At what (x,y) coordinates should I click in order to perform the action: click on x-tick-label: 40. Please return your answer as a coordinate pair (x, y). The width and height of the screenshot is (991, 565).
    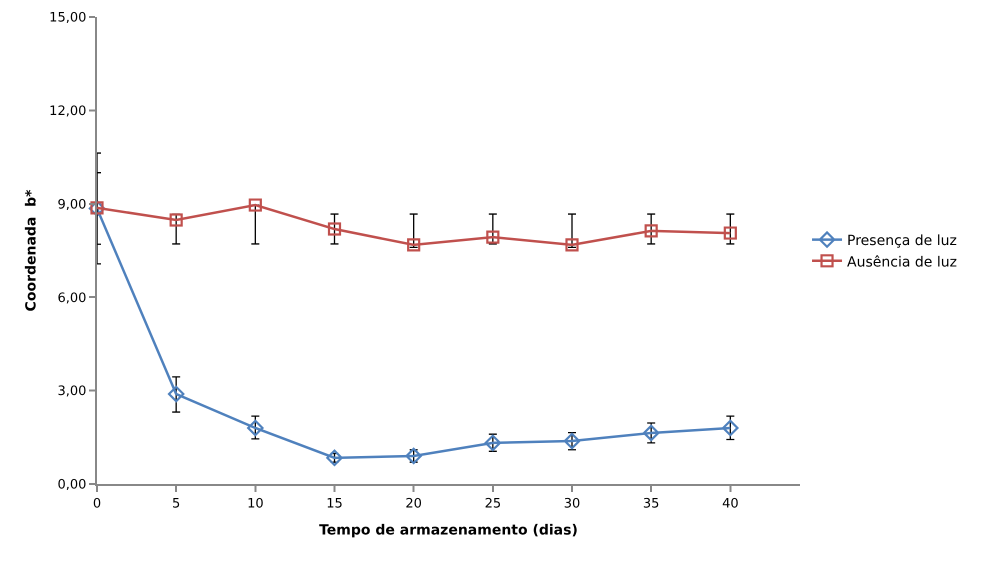
    Looking at the image, I should click on (730, 504).